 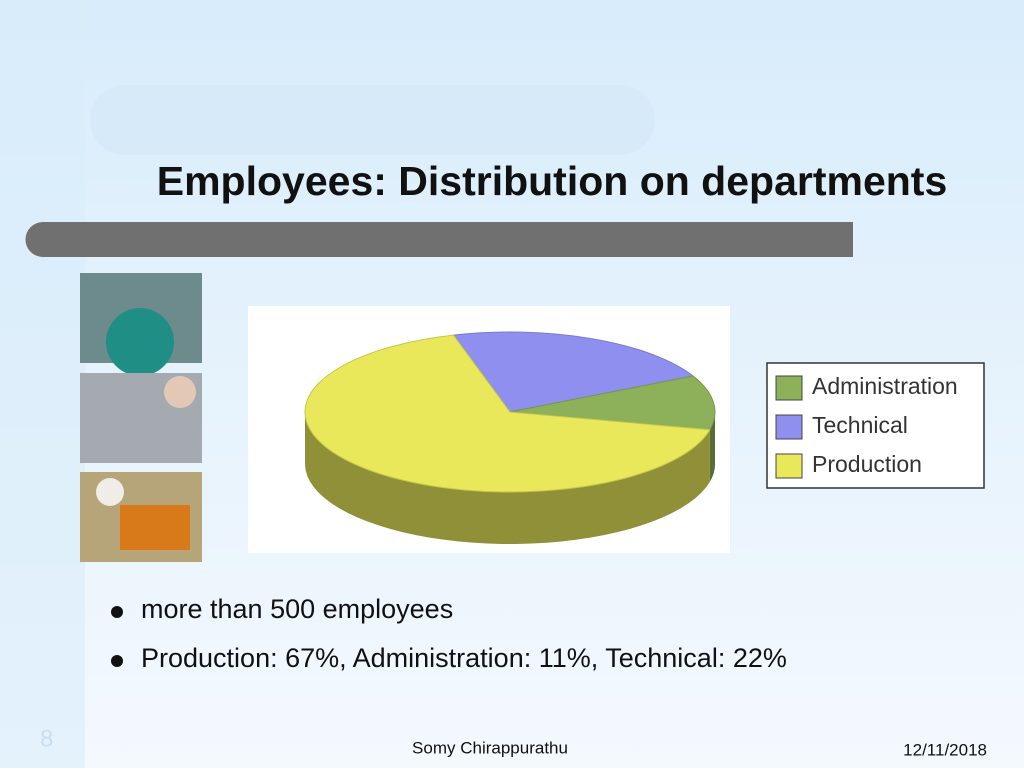 I want to click on legend-label: Technical, so click(x=860, y=425).